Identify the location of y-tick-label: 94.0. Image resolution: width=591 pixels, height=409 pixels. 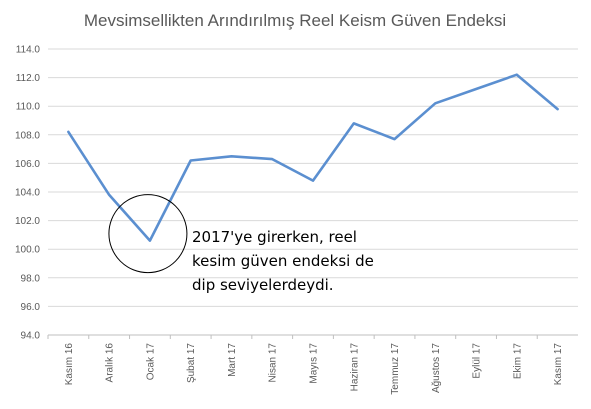
(31, 336).